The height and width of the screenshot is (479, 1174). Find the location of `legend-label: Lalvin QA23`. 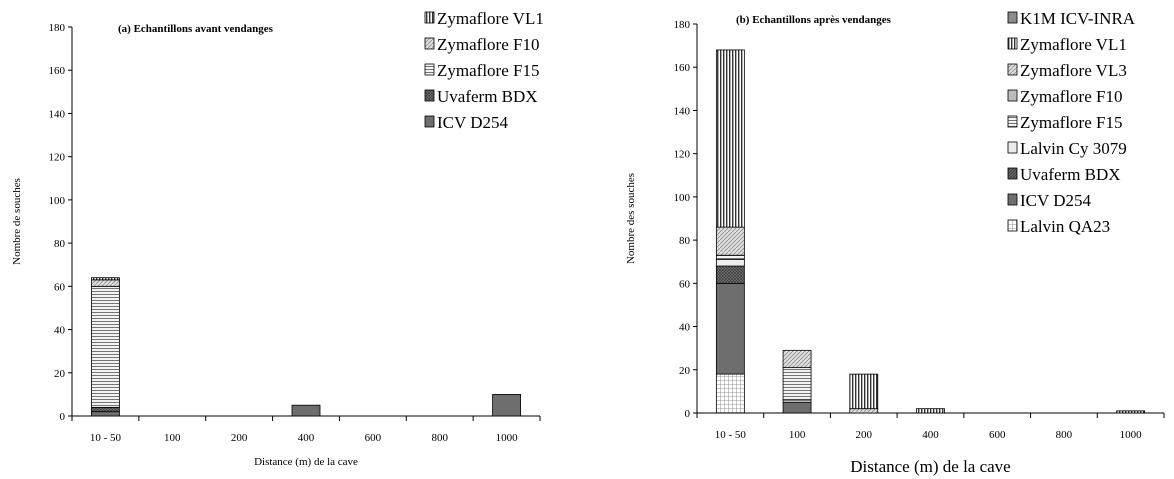

legend-label: Lalvin QA23 is located at coordinates (1065, 226).